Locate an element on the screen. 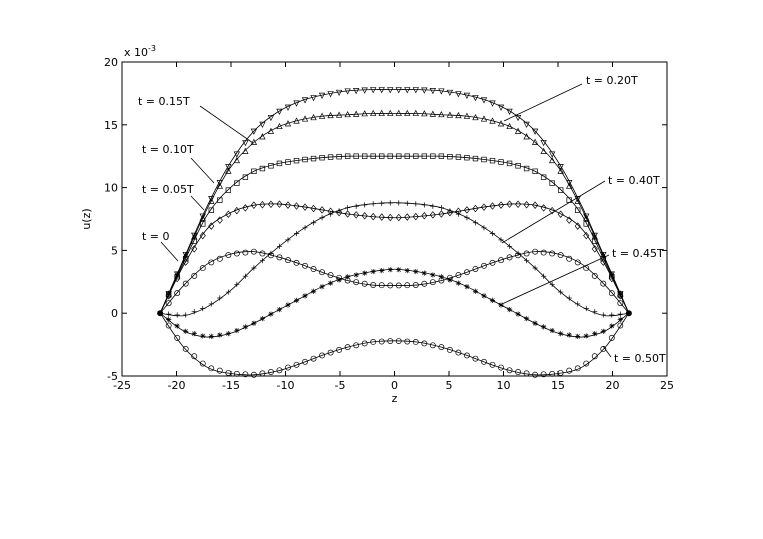  x-tick-label: 5 is located at coordinates (449, 385).